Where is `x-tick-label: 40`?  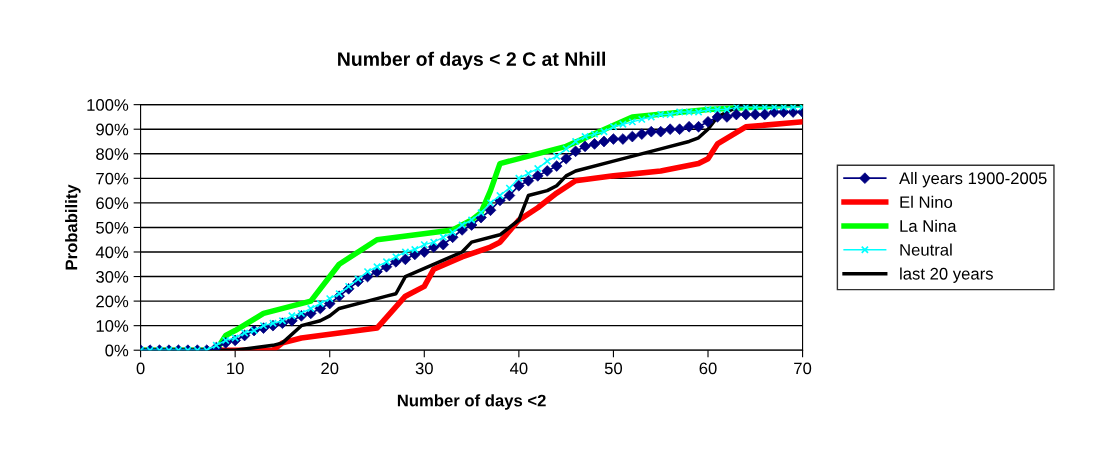 x-tick-label: 40 is located at coordinates (518, 368).